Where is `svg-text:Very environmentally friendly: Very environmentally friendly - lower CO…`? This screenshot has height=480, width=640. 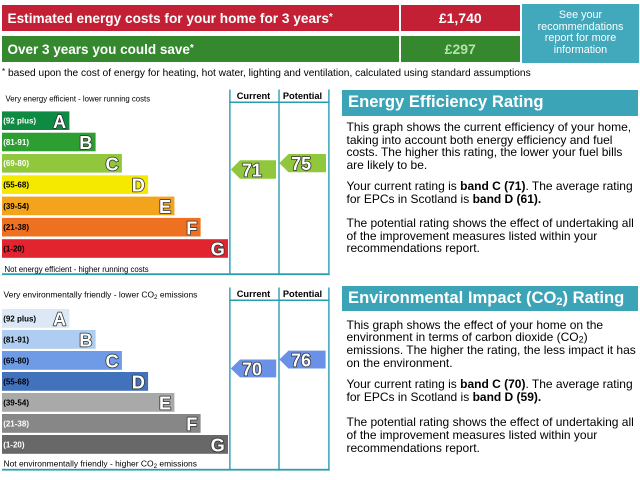
svg-text:Very environmentally friendly: Very environmentally friendly - lower CO… is located at coordinates (101, 295).